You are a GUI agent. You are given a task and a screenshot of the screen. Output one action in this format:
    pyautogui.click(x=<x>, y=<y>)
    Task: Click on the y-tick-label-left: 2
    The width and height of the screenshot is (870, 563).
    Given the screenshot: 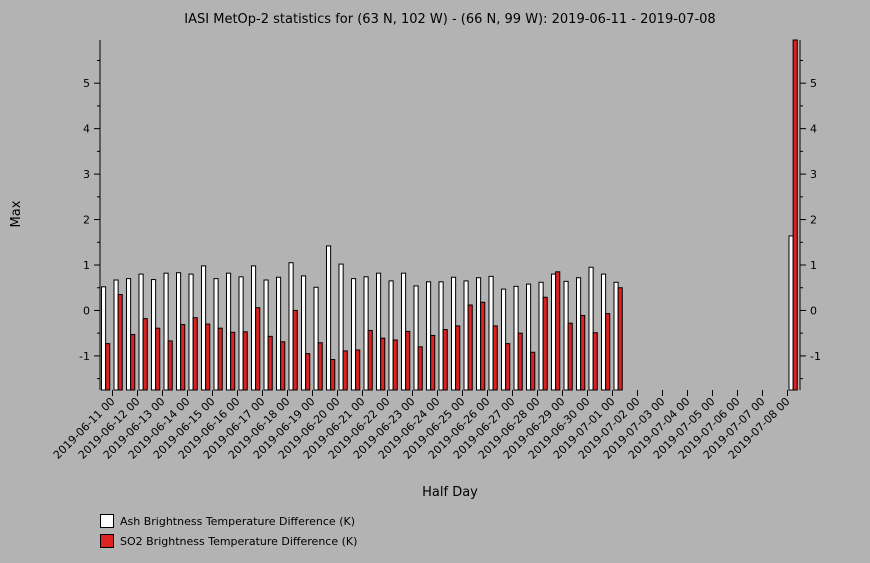 What is the action you would take?
    pyautogui.click(x=86, y=220)
    